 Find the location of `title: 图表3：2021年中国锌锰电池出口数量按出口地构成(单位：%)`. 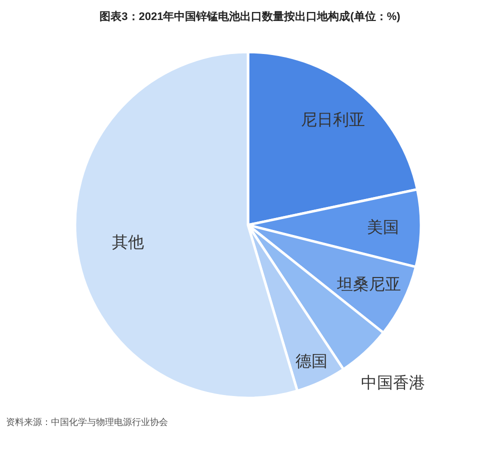

title: 图表3：2021年中国锌锰电池出口数量按出口地构成(单位：%) is located at coordinates (250, 17).